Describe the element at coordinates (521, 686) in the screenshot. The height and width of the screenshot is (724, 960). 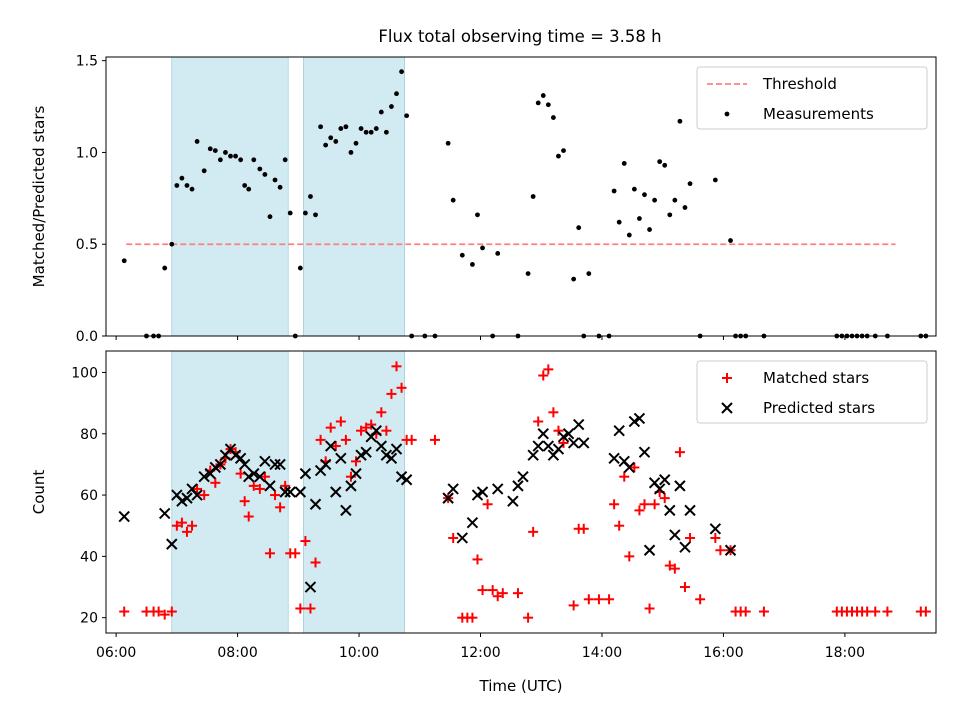
I see `x-axis-label: Time (UTC)` at that location.